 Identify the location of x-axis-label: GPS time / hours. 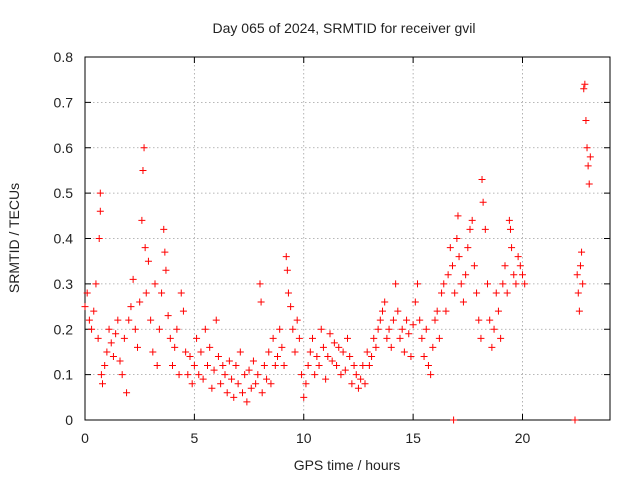
(347, 465).